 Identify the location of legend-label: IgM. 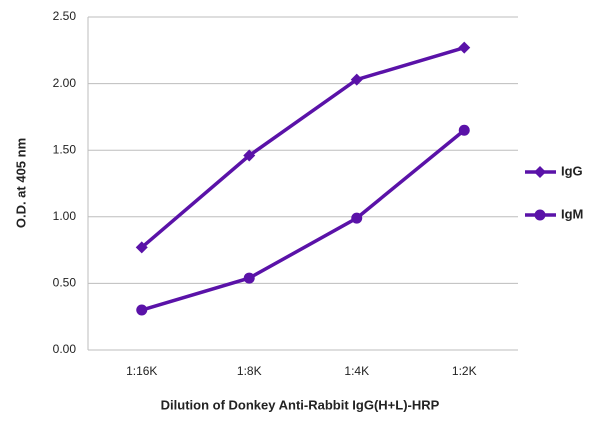
(572, 213).